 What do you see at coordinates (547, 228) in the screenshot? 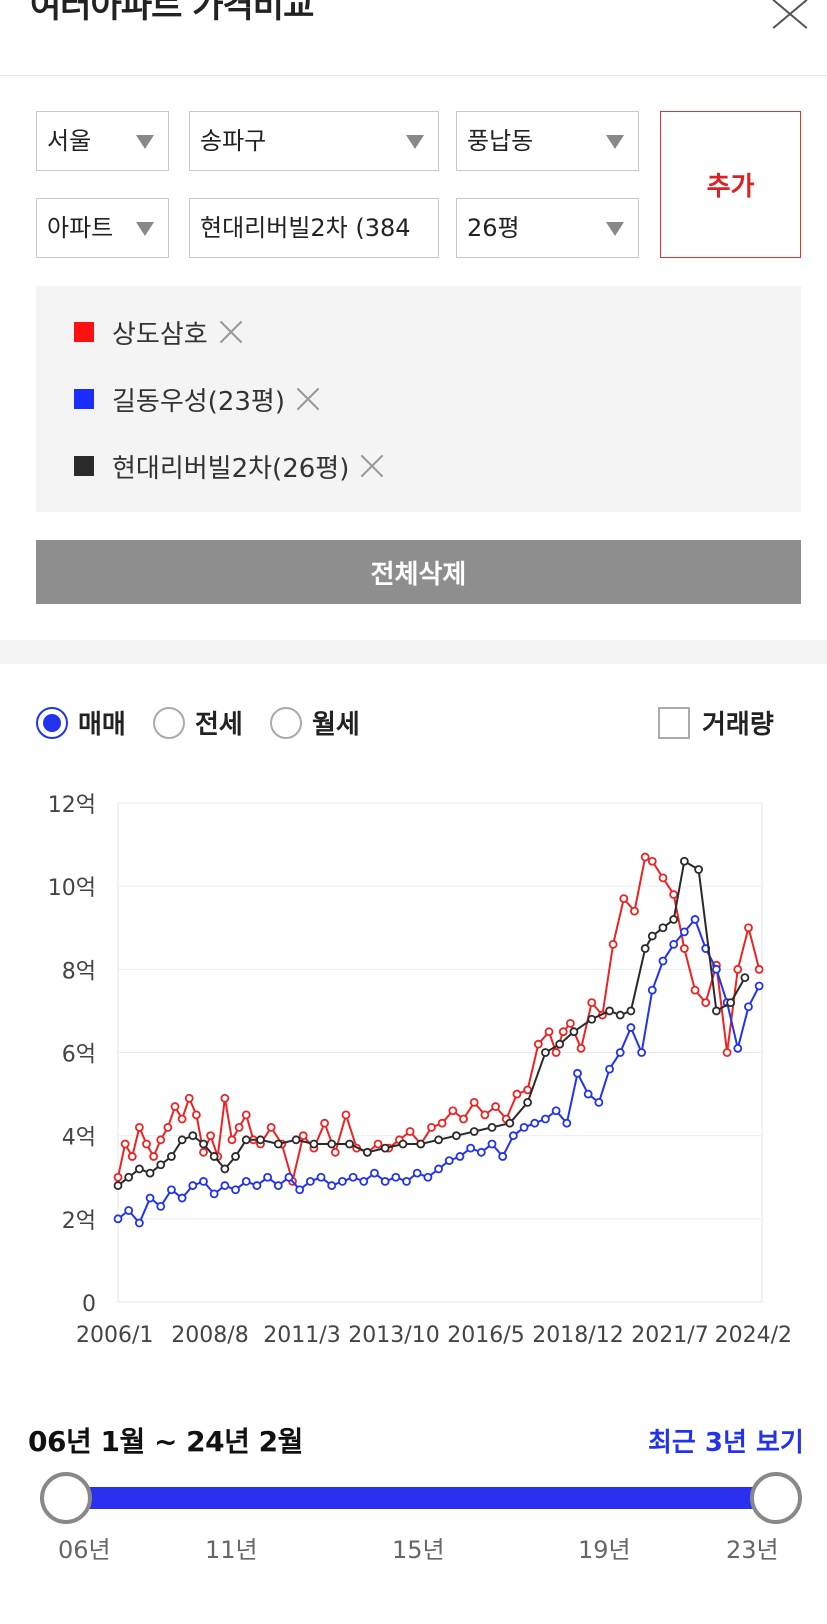
I see `size-select: 26평` at bounding box center [547, 228].